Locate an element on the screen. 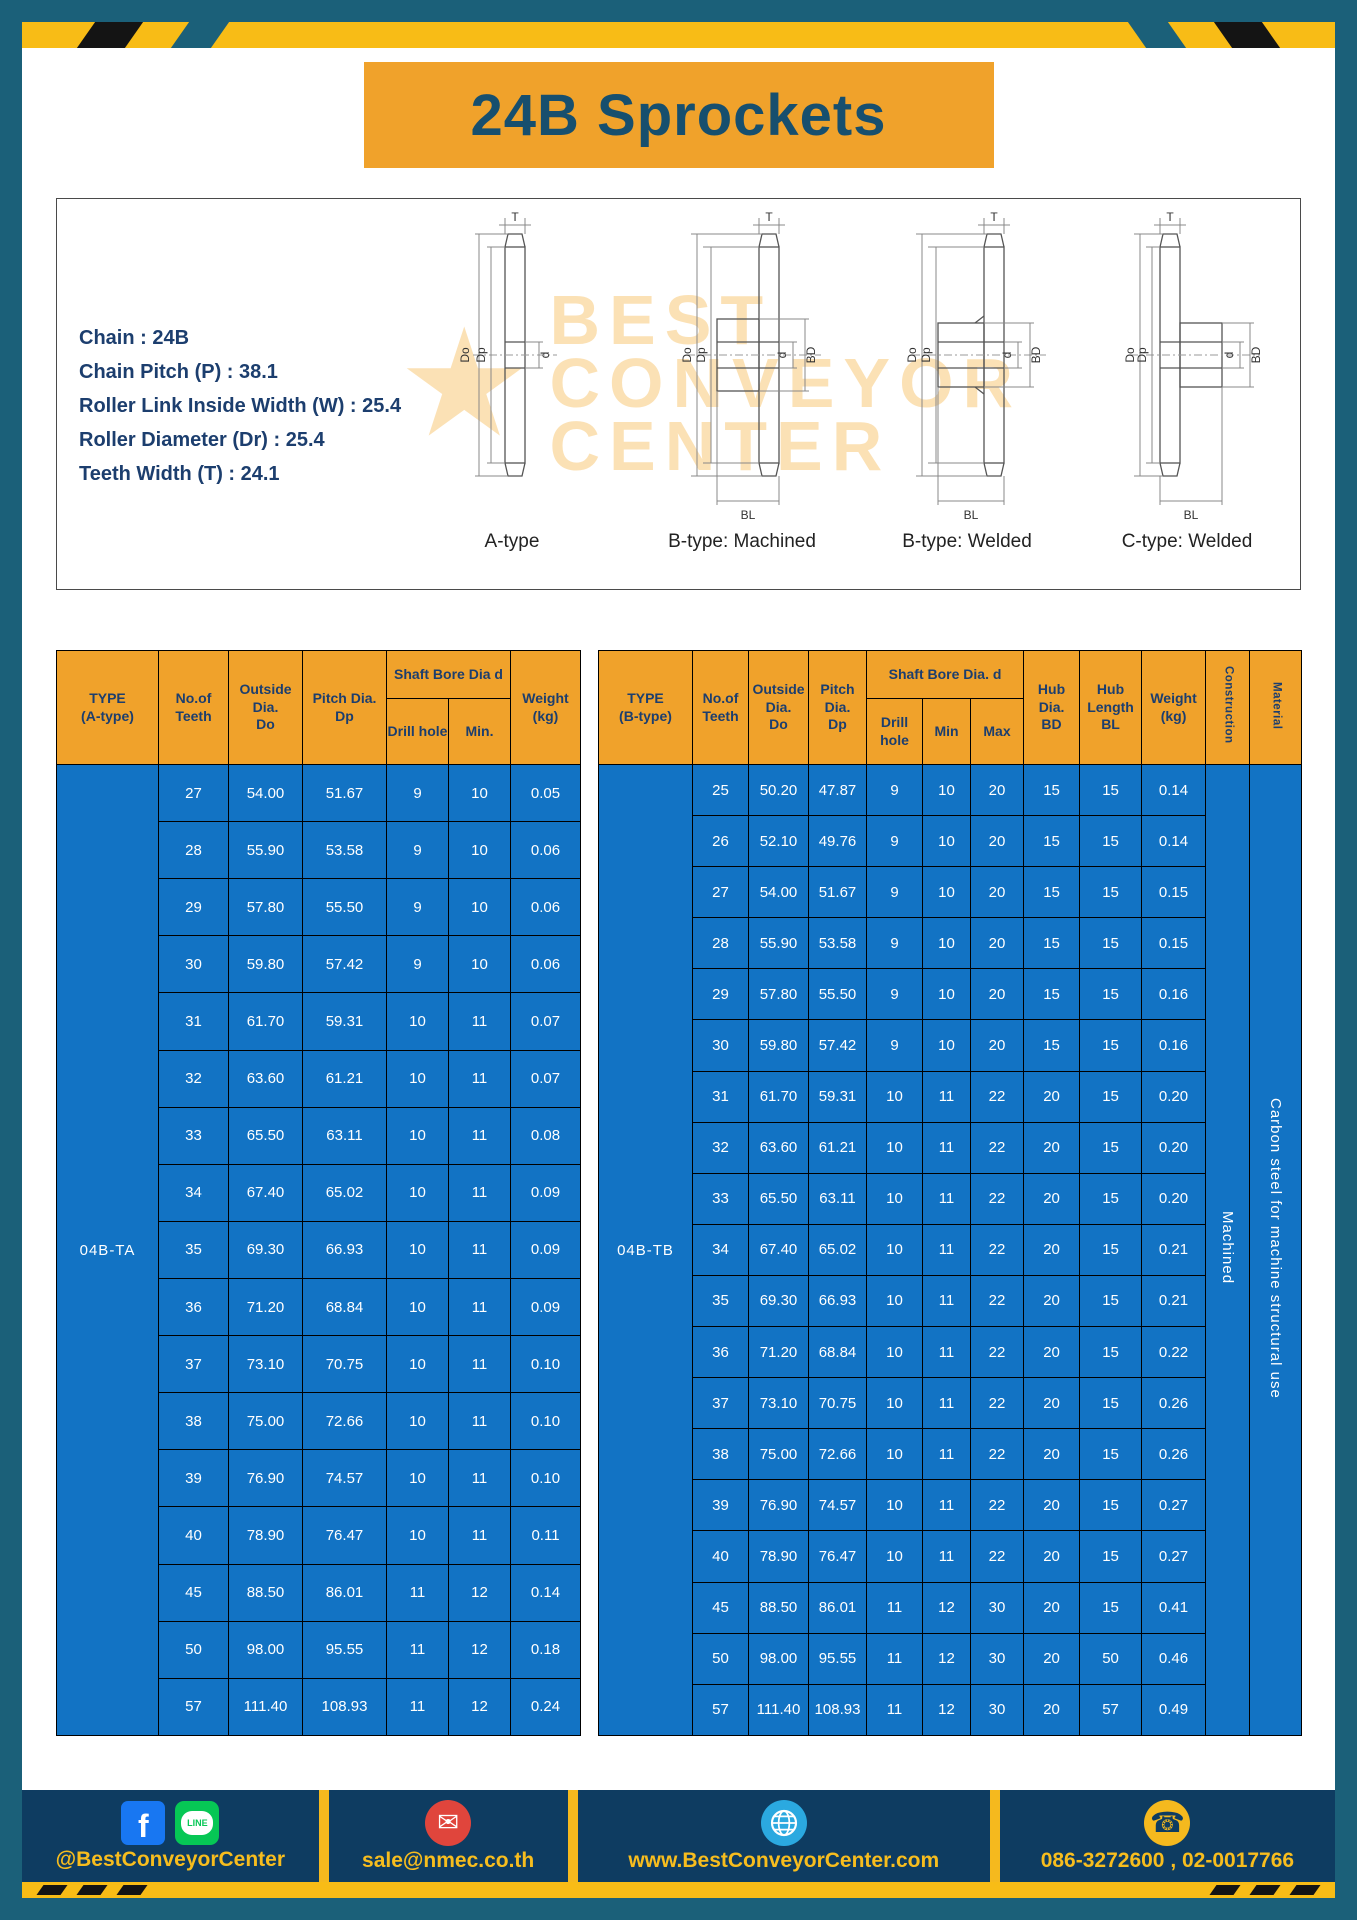 The width and height of the screenshot is (1357, 1920). table-row: 38 75.00 72.66 10 11 0.10 is located at coordinates (319, 1421).